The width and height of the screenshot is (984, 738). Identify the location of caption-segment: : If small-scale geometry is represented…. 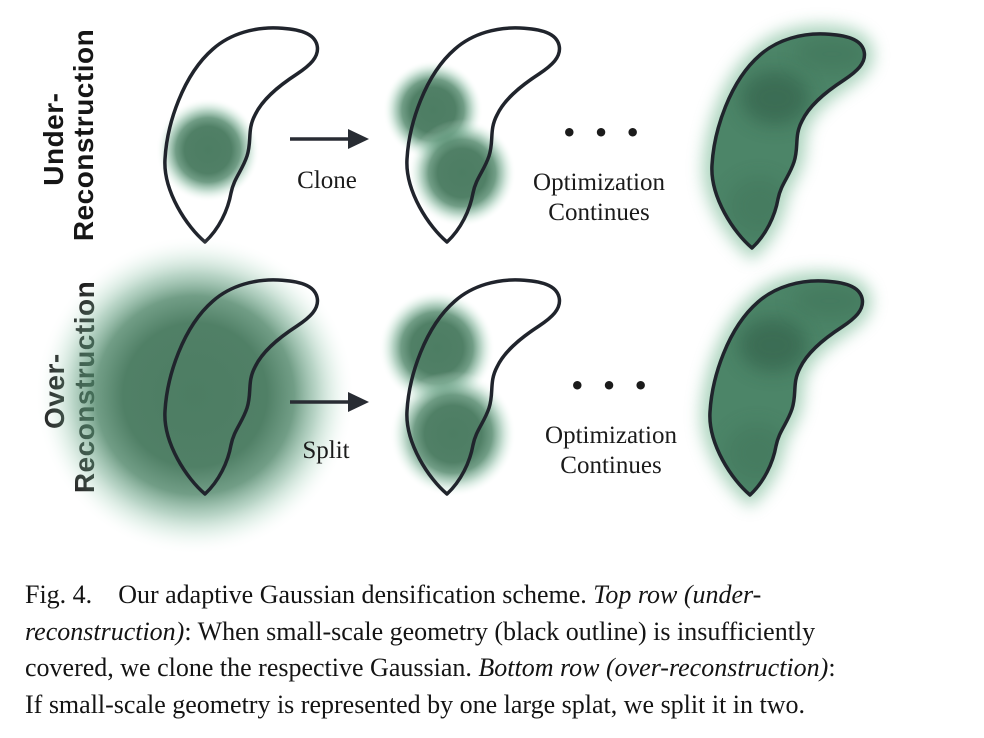
(430, 686).